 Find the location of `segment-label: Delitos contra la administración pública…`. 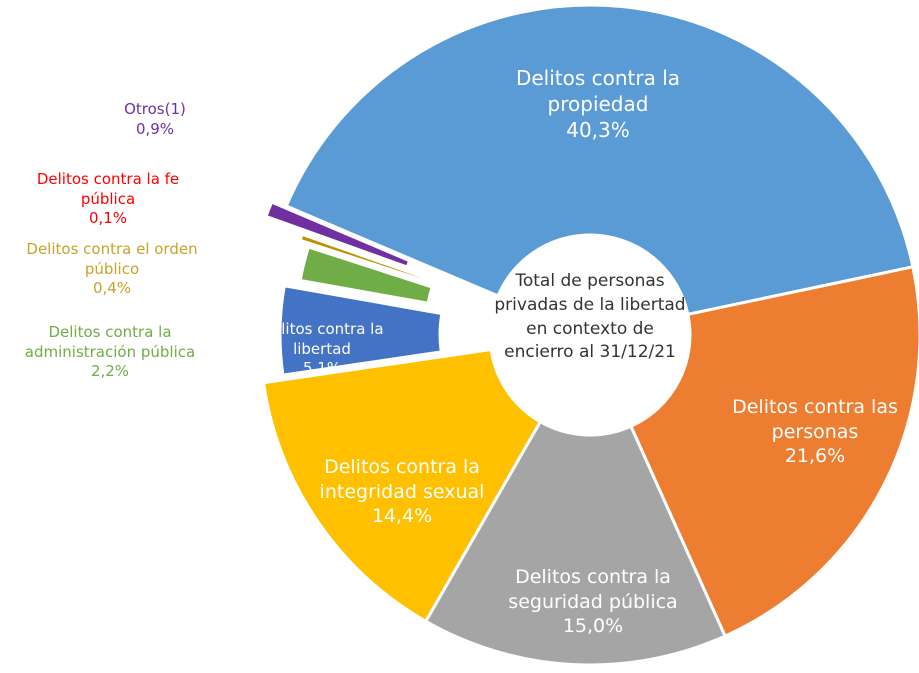

segment-label: Delitos contra la administración pública… is located at coordinates (110, 352).